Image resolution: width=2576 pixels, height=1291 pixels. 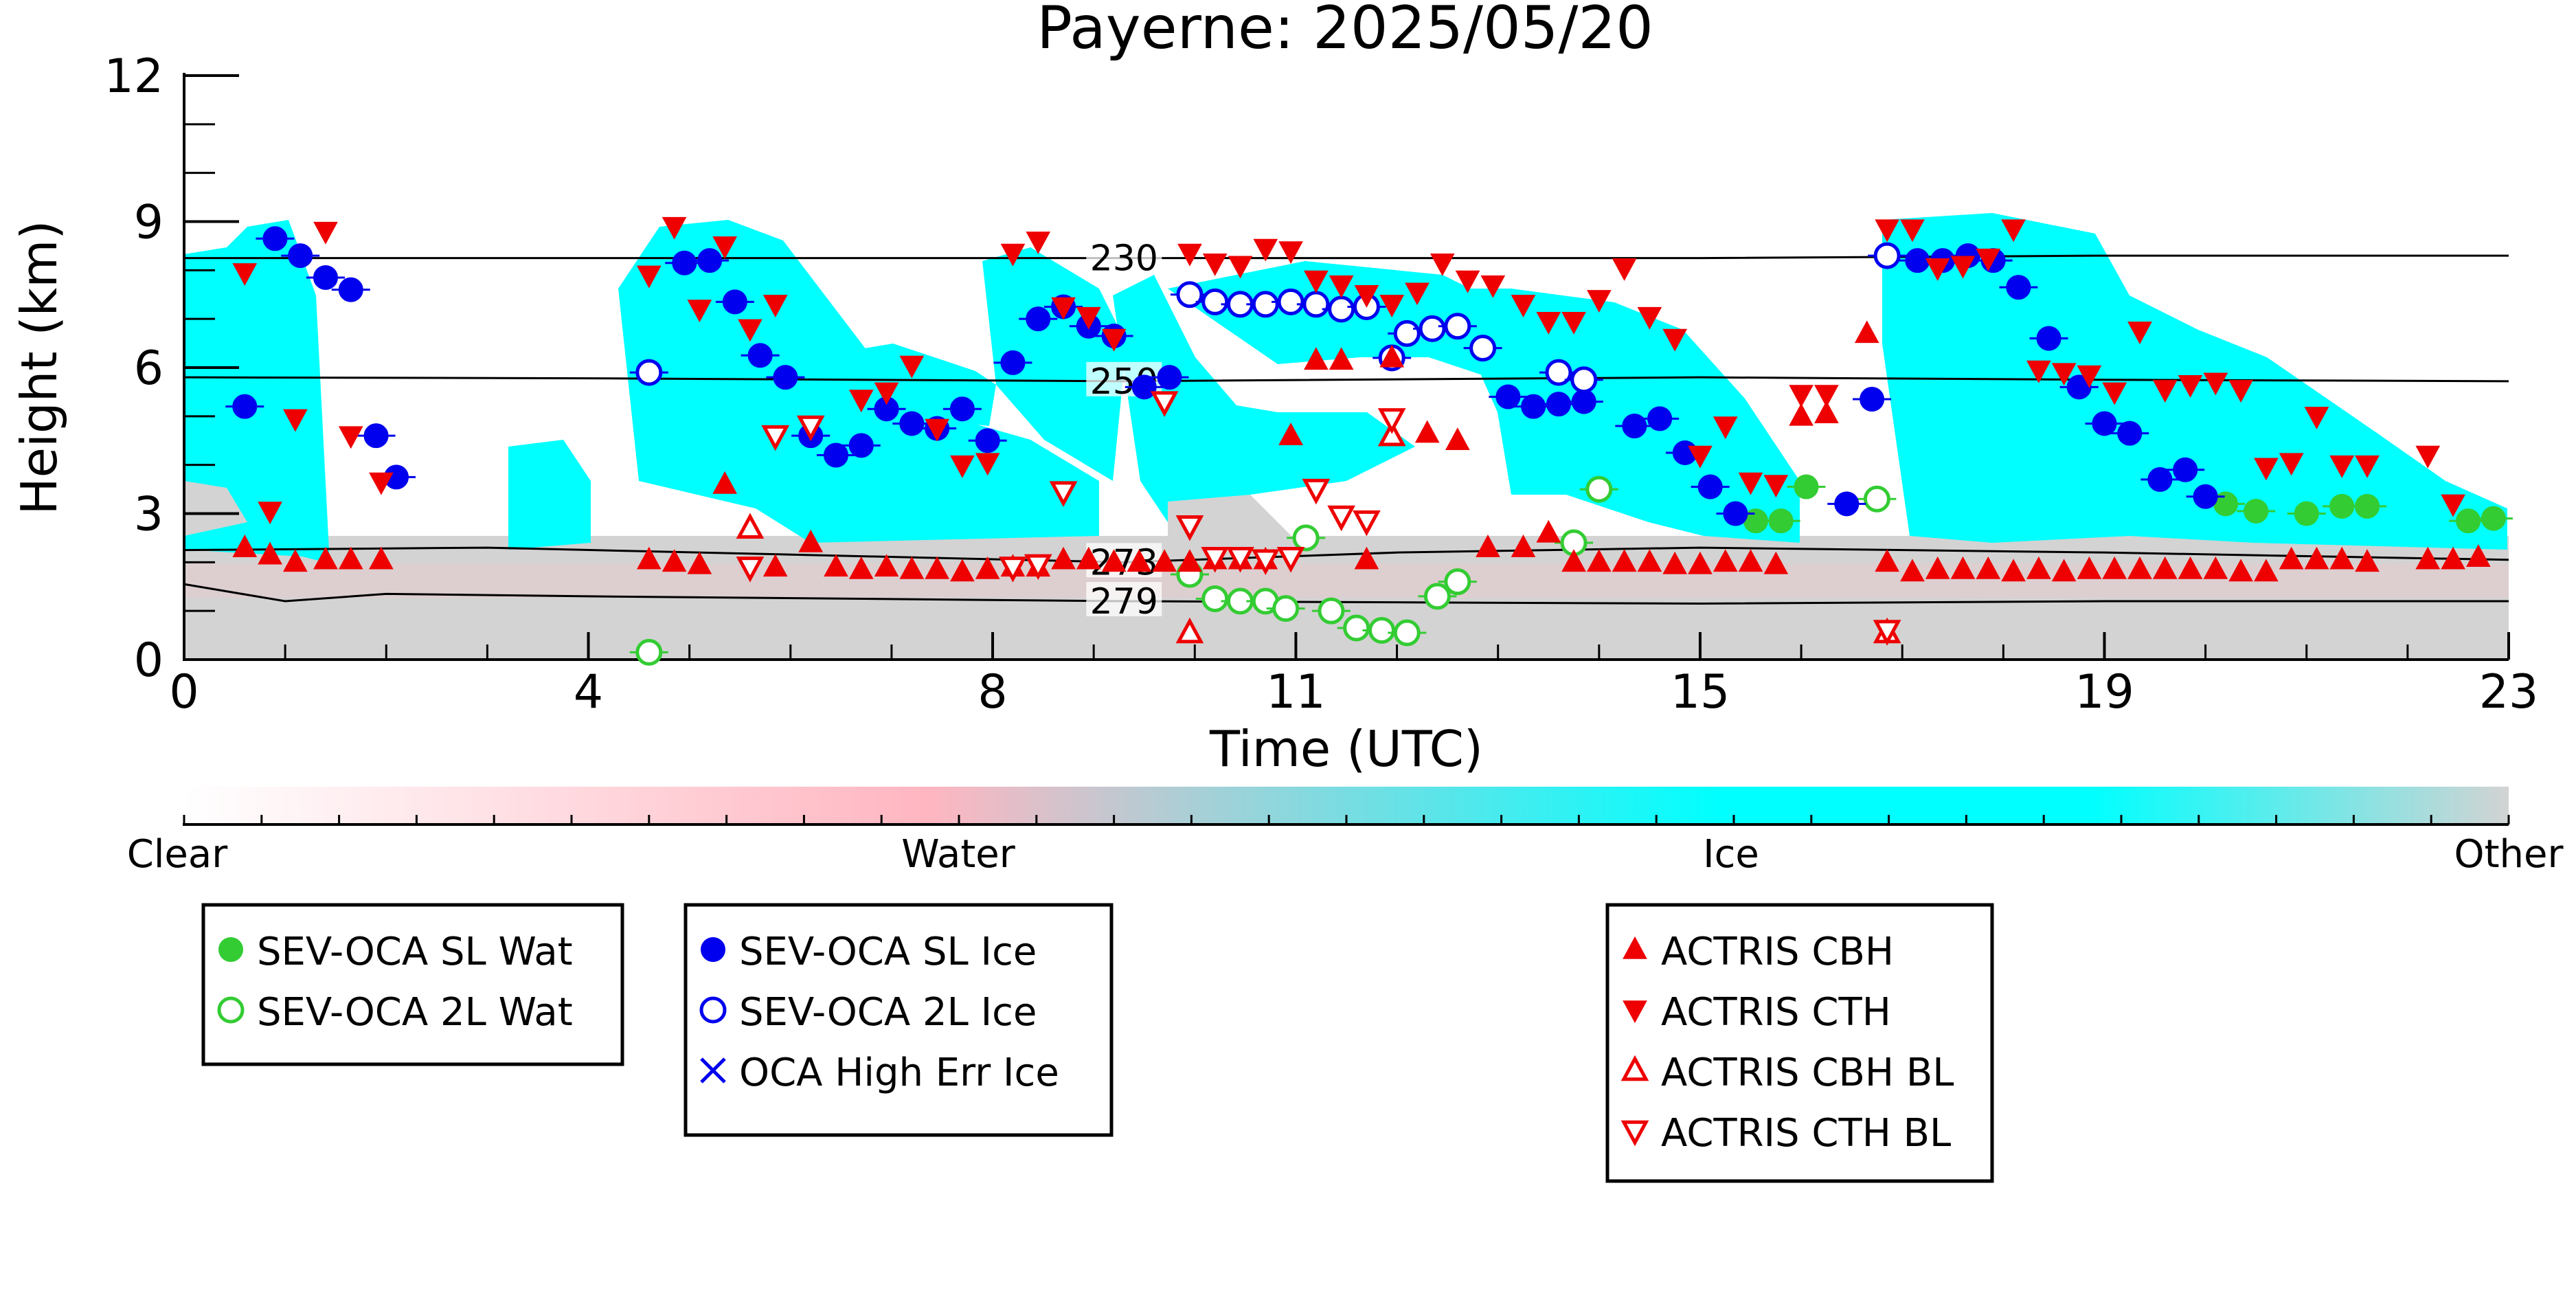 I want to click on legend-box-1: SEV-OCA SL Wat SEV-OCA 2L Wat, so click(x=412, y=985).